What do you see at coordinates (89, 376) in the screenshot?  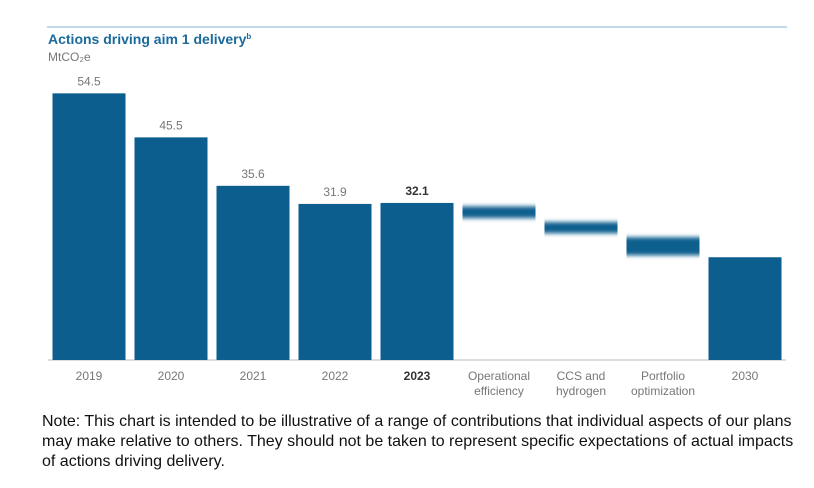 I see `x-tick-label: 2019` at bounding box center [89, 376].